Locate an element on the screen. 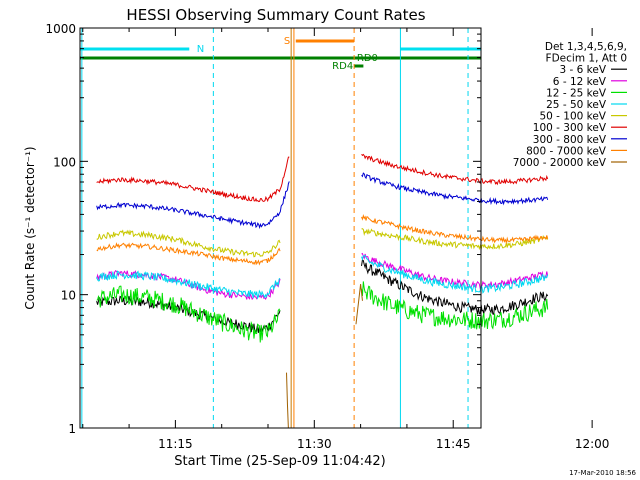 This screenshot has width=640, height=480. legend-entry-label: 25 - 50 keV is located at coordinates (576, 105).